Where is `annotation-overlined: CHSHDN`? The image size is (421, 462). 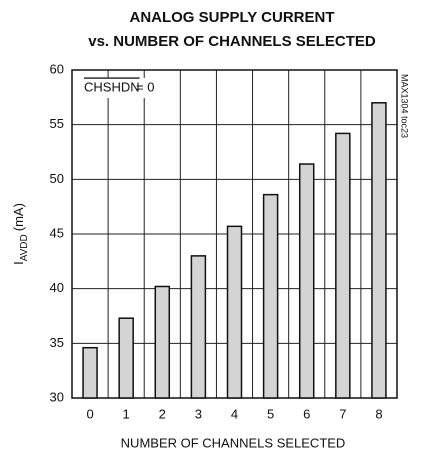 annotation-overlined: CHSHDN is located at coordinates (112, 86).